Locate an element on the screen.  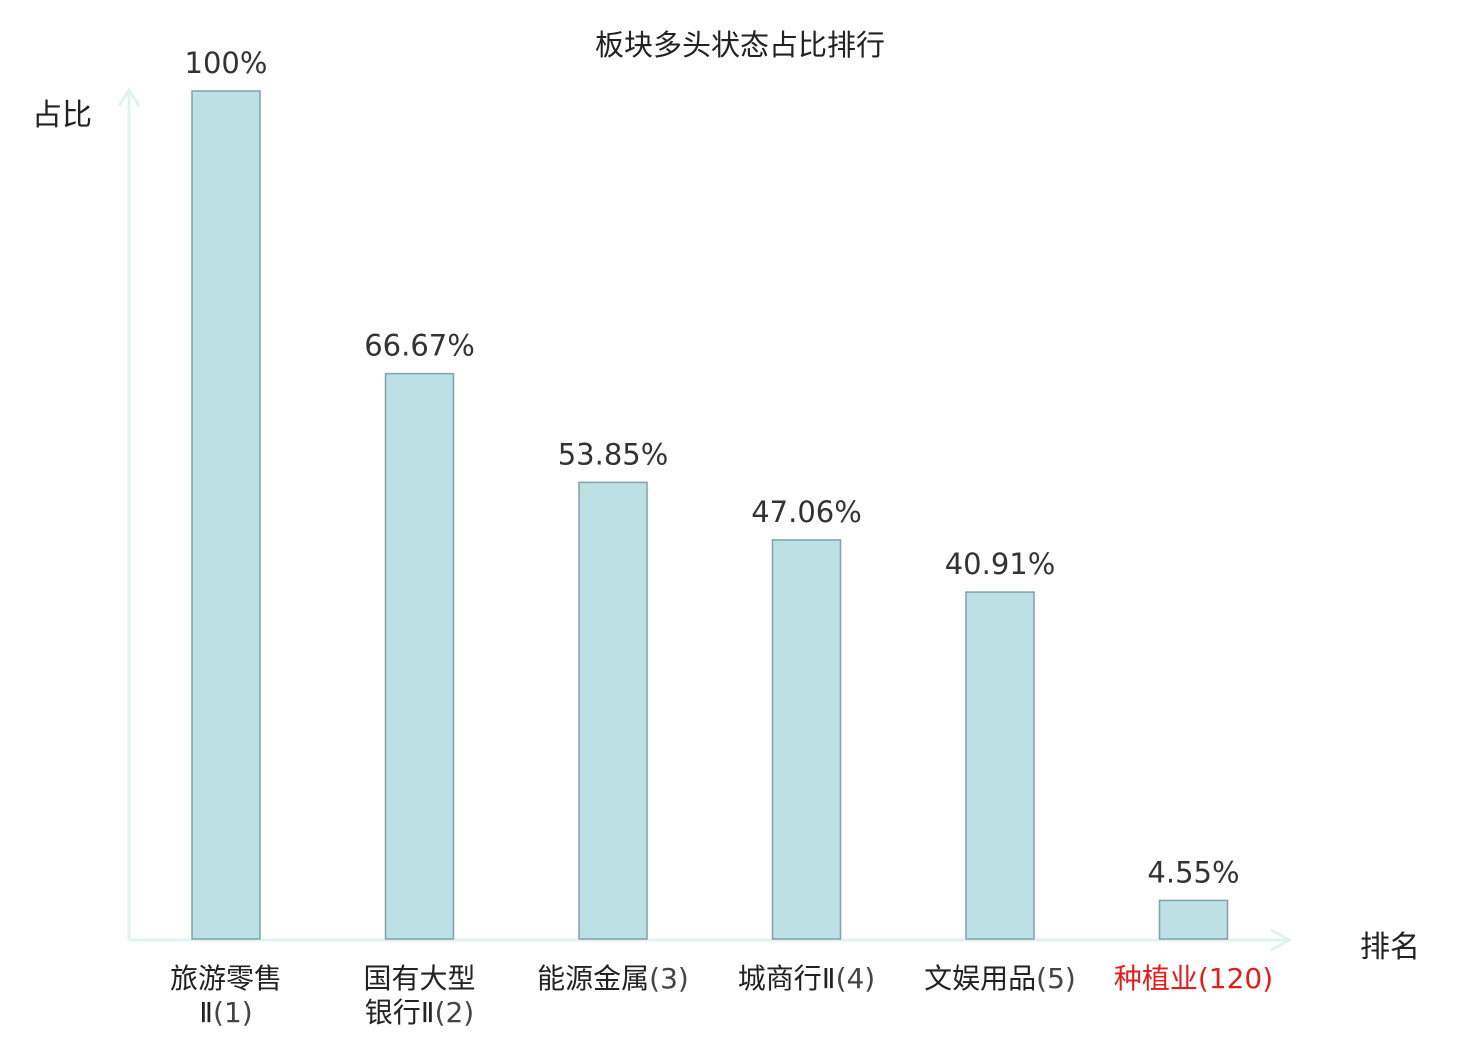
data-label: 40.91% is located at coordinates (1000, 564).